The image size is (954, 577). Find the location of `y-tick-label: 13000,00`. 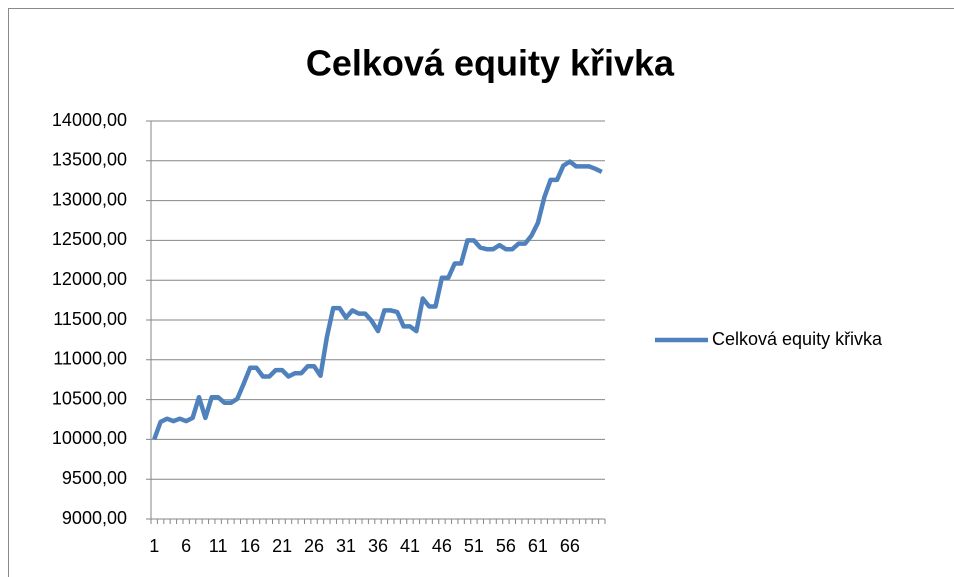

y-tick-label: 13000,00 is located at coordinates (89, 199).